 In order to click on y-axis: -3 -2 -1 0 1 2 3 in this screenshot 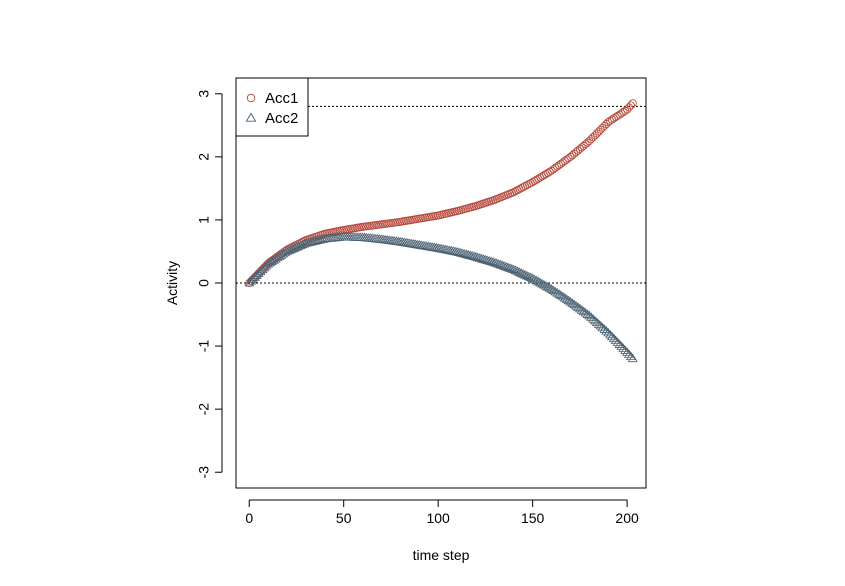, I will do `click(209, 284)`.